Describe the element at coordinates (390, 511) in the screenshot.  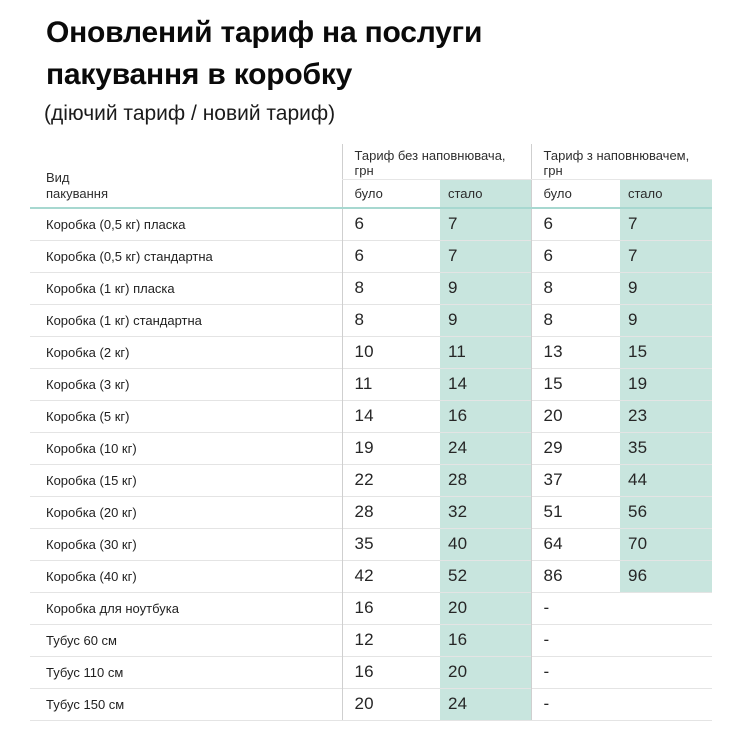
I see `no-filler-was-cell: 28` at that location.